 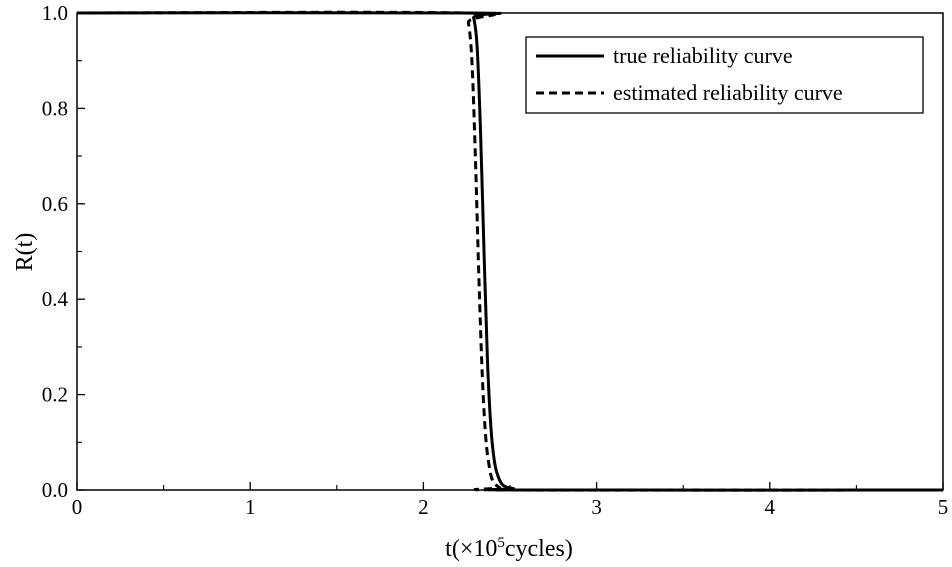 I want to click on x-axis-title-prefix: t(×10, so click(x=471, y=549).